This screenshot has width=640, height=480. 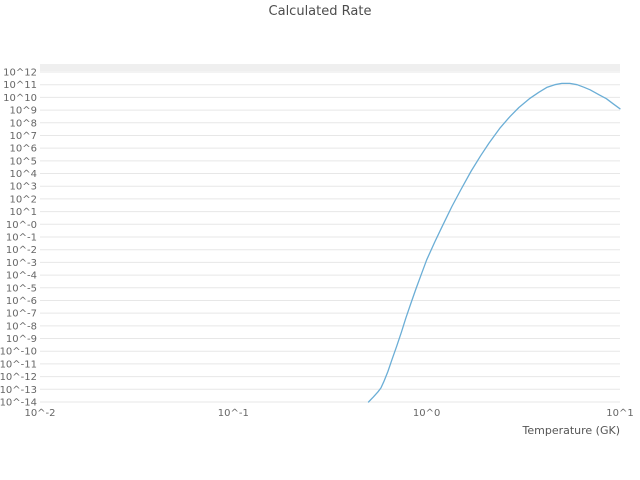 I want to click on y-tick-label: 10^6, so click(x=23, y=149).